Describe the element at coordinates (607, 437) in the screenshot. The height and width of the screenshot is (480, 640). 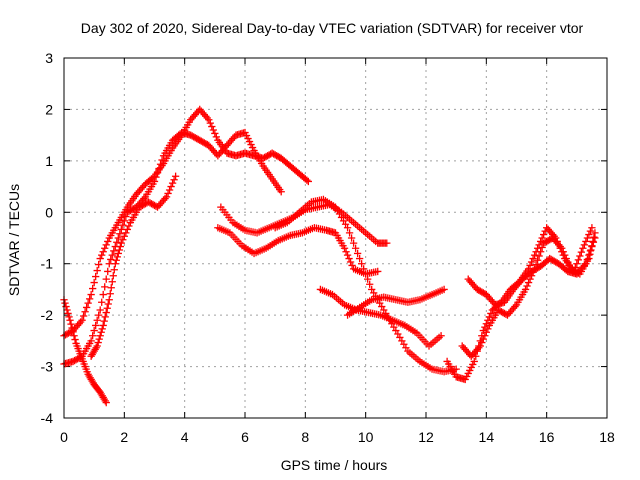
I see `x-tick-label: 18` at that location.